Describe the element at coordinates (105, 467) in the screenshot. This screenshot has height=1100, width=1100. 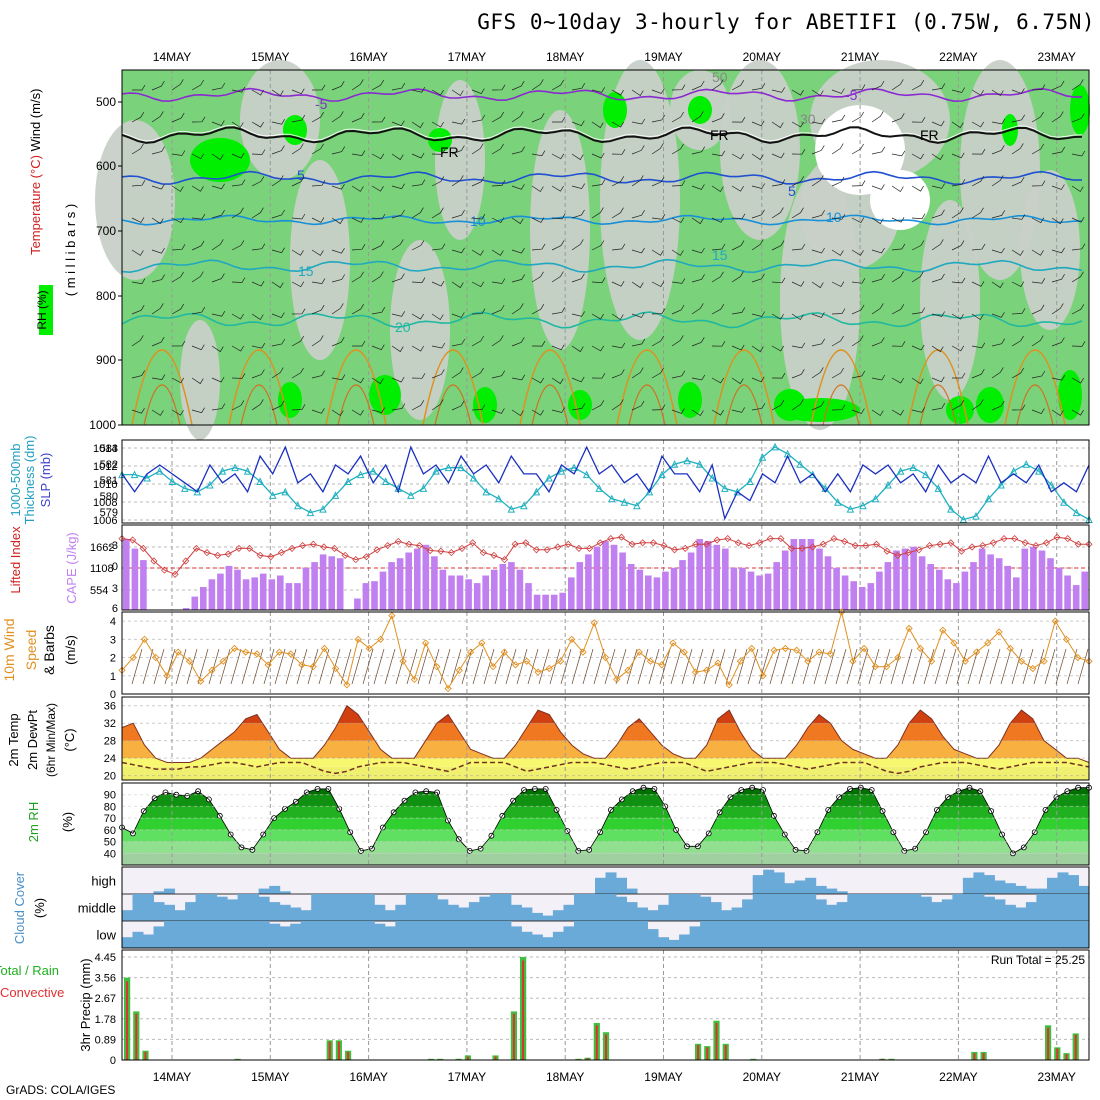
I see `slp-tick: 1012` at that location.